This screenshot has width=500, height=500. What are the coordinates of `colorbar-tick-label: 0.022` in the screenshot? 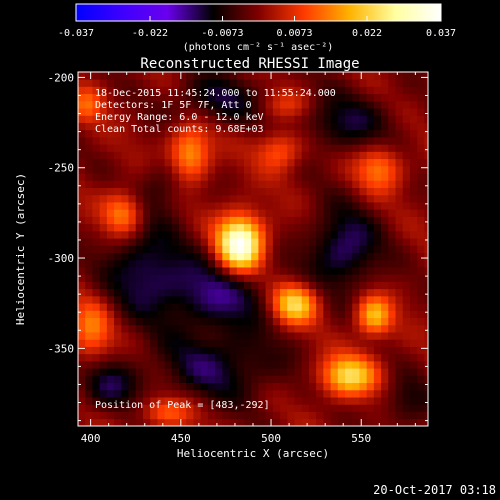 It's located at (367, 33).